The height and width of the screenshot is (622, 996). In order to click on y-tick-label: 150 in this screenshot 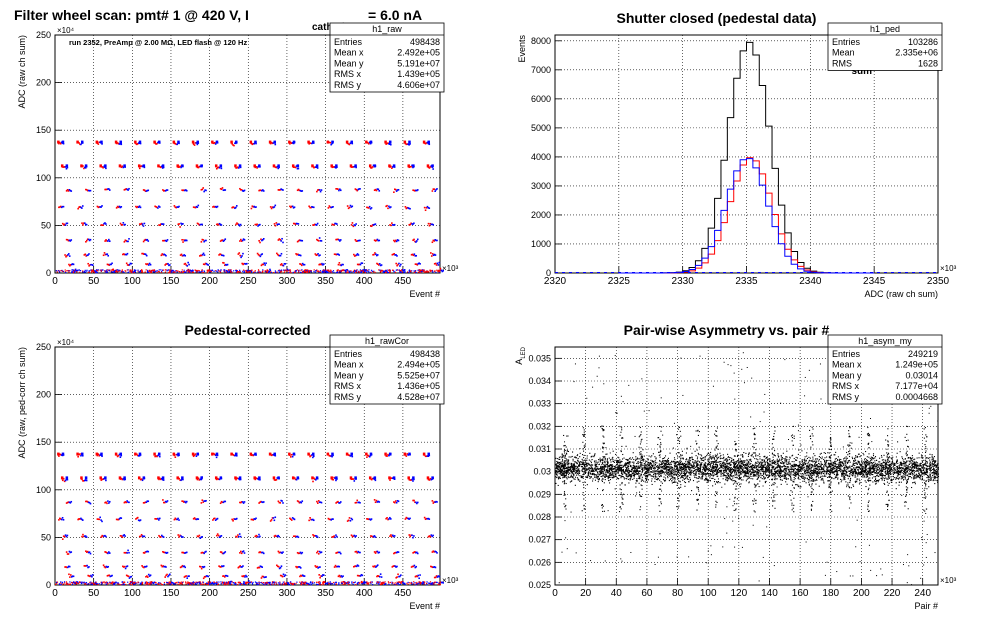, I will do `click(43, 442)`.